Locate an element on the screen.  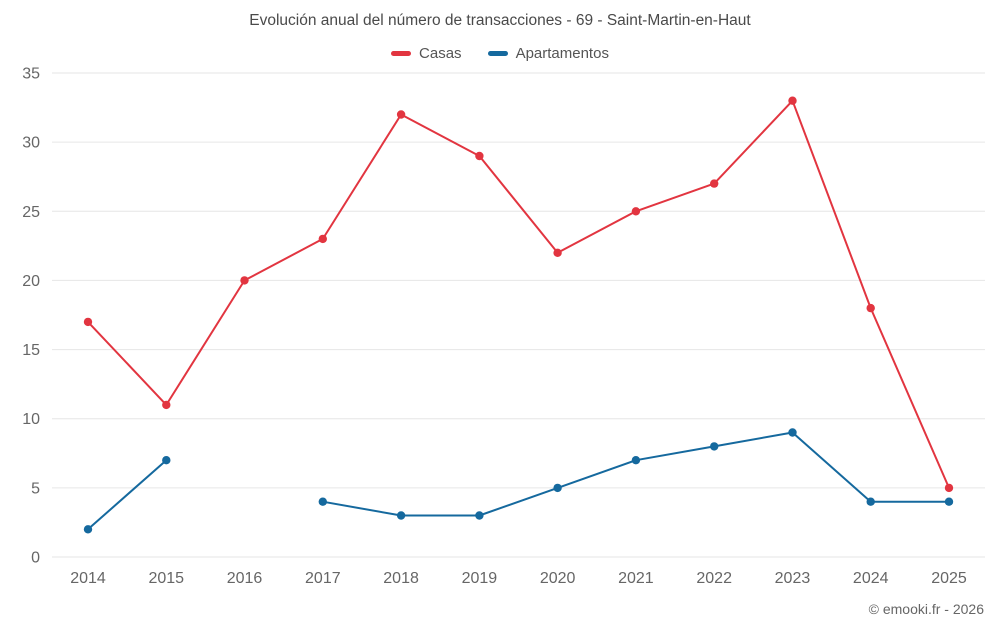
legend-label: Casas is located at coordinates (440, 53).